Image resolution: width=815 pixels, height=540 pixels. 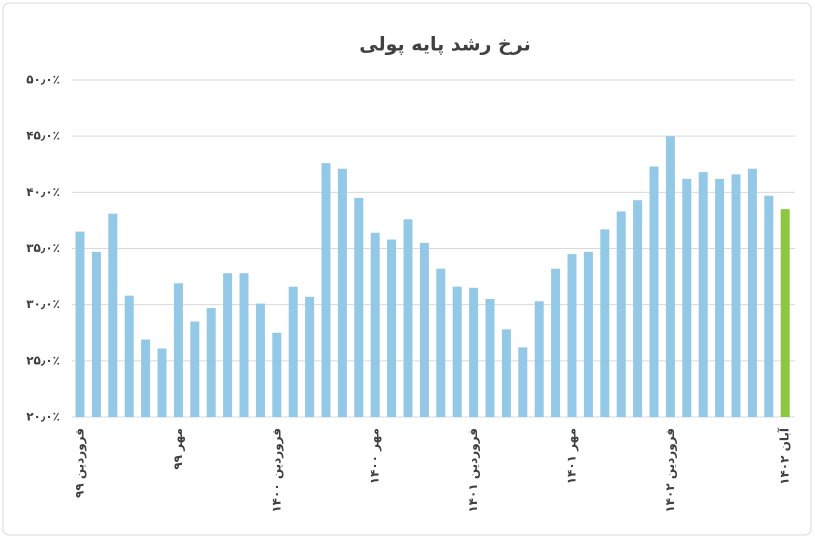 I want to click on x-tick-label: فروردین ۱۴۰۰, so click(x=276, y=470).